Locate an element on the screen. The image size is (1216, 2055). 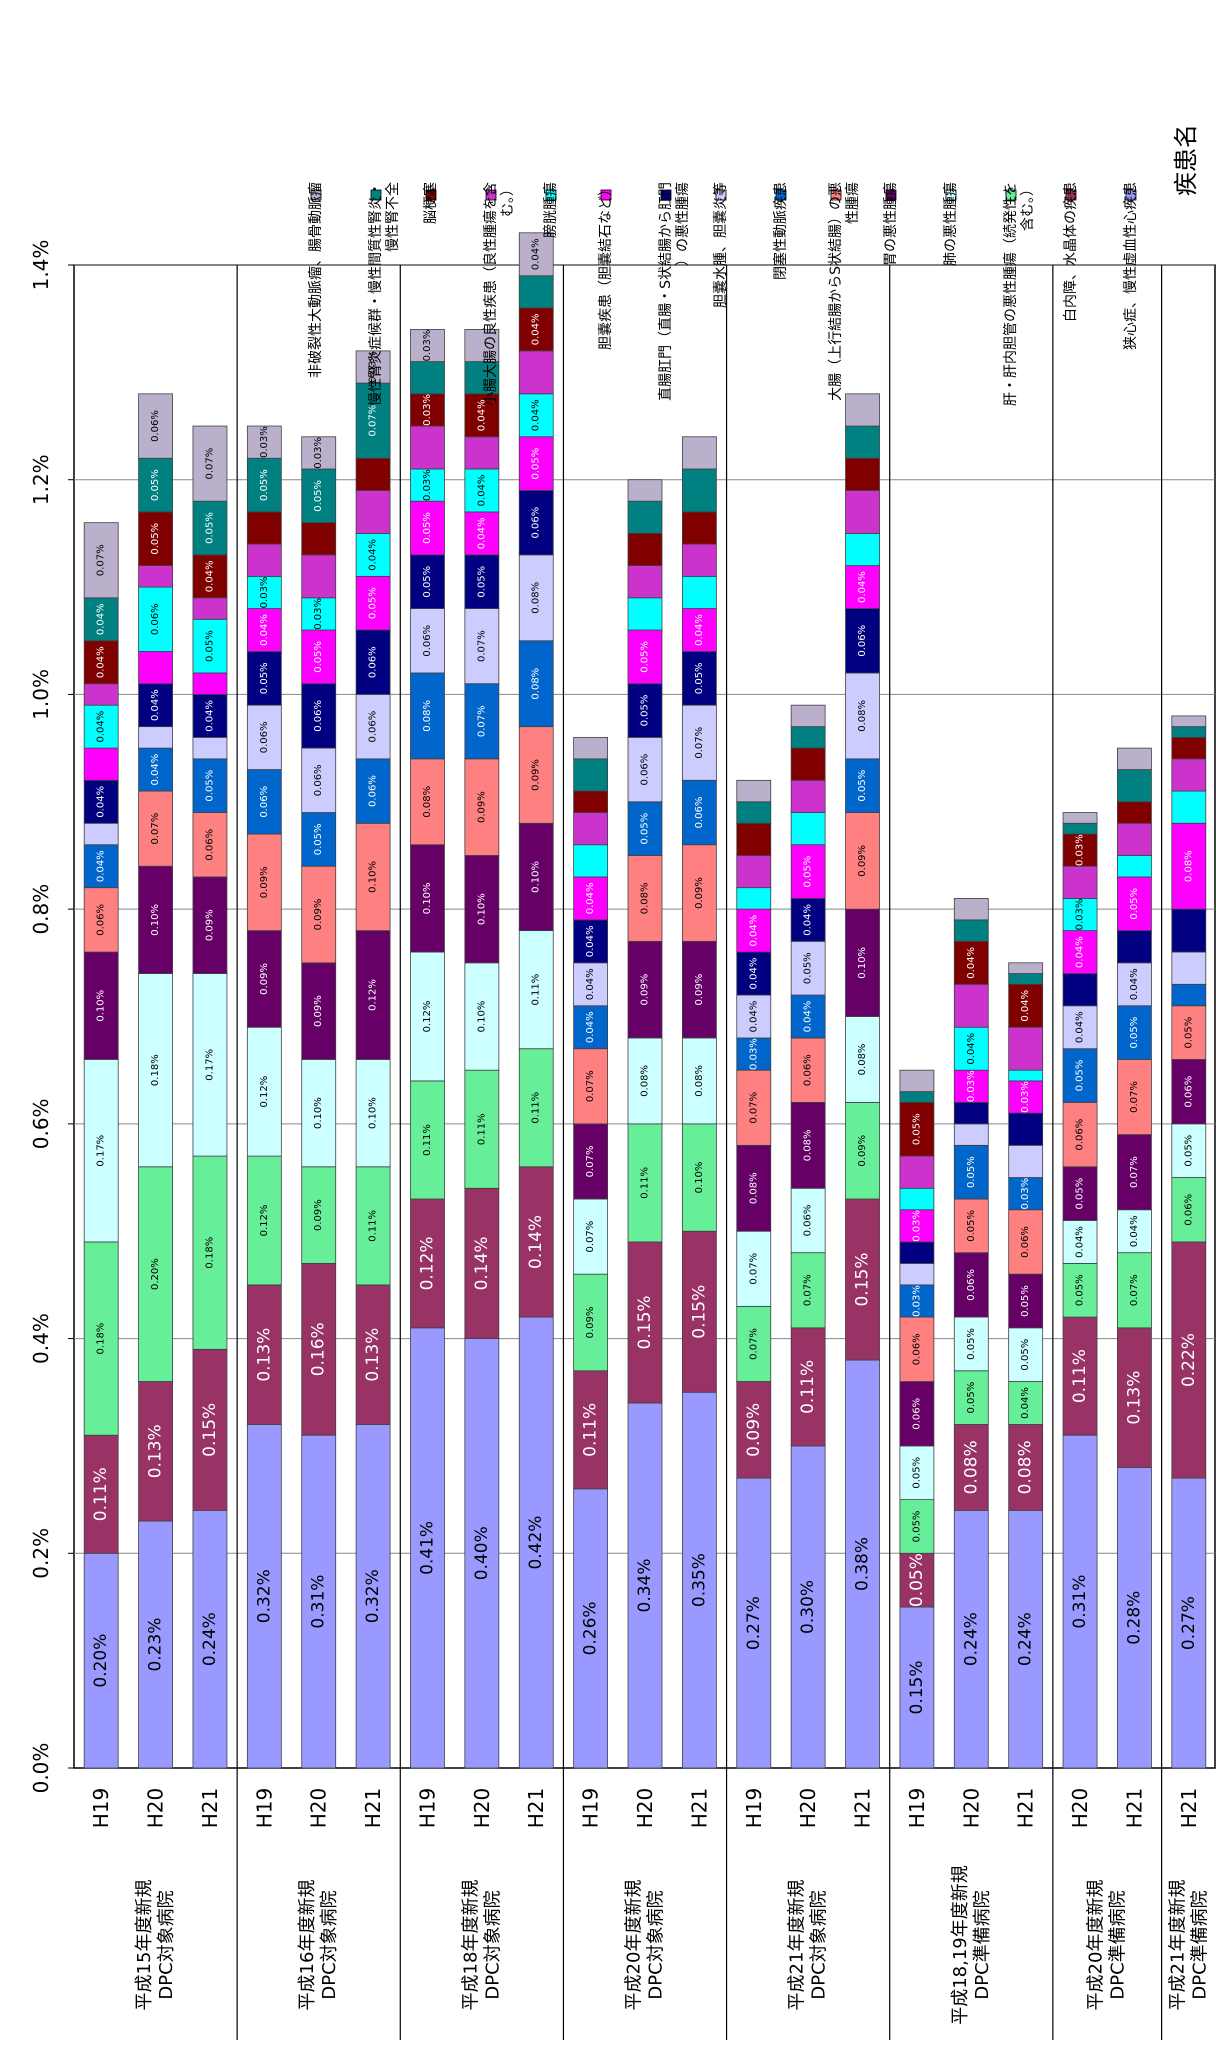
group-label: DPC準備病院 is located at coordinates (1118, 1944).